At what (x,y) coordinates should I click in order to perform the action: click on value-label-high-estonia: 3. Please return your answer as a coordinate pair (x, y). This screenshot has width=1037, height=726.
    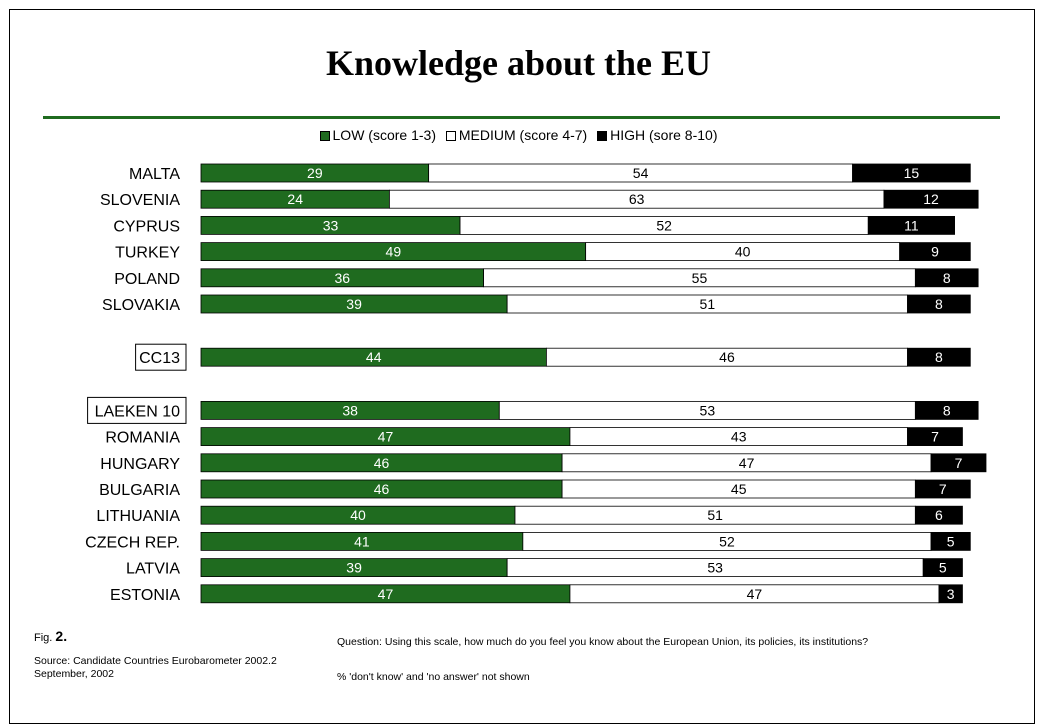
    Looking at the image, I should click on (951, 594).